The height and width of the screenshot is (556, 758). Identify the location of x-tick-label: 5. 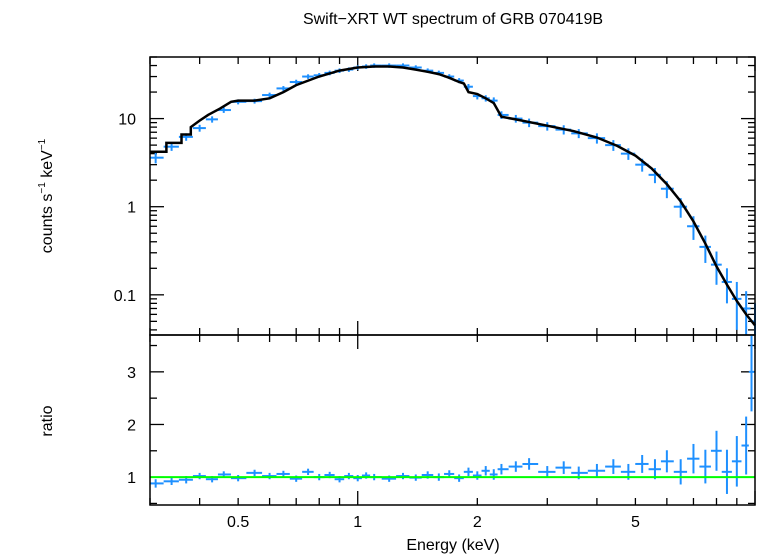
(635, 522).